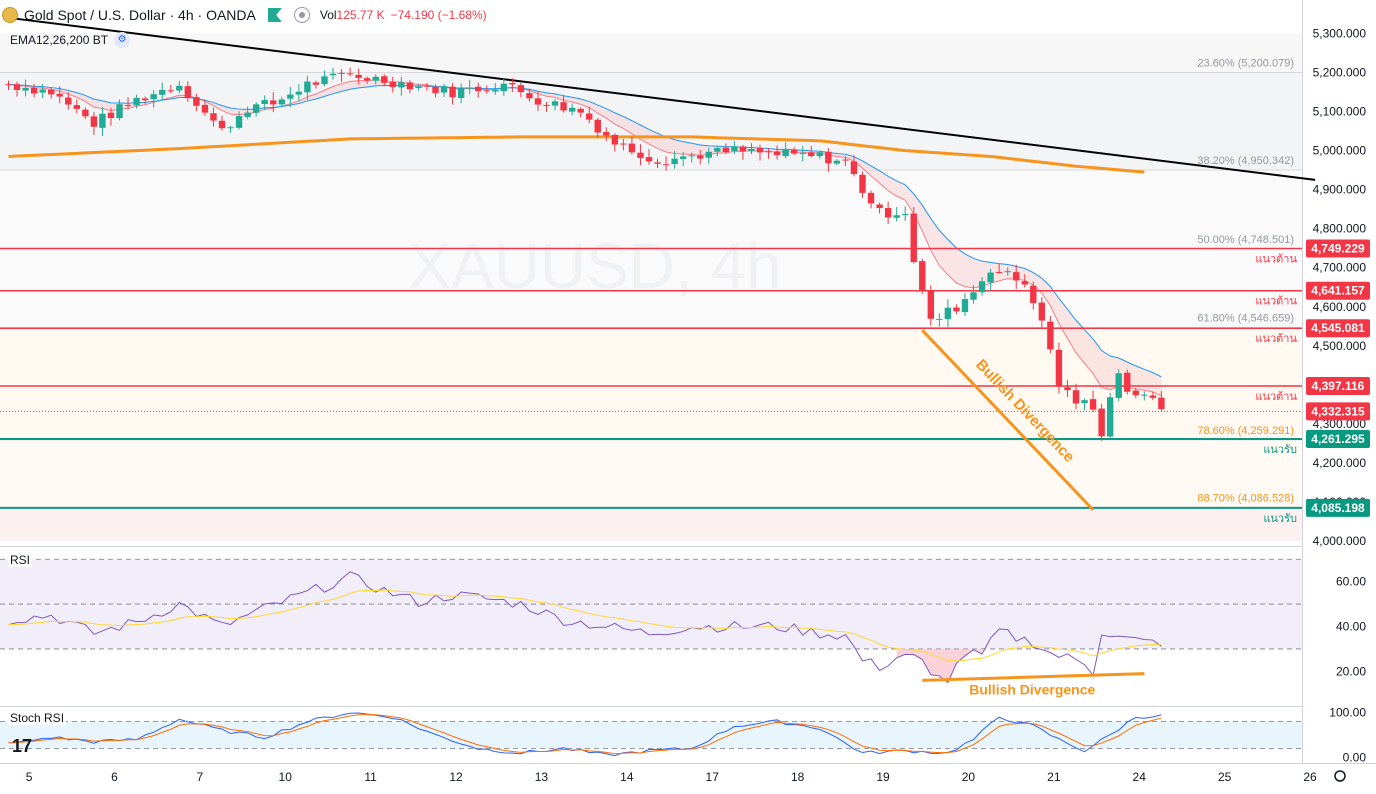 This screenshot has width=1376, height=794. I want to click on ema-indicator-label: EMA12,26,200 BT, so click(59, 40).